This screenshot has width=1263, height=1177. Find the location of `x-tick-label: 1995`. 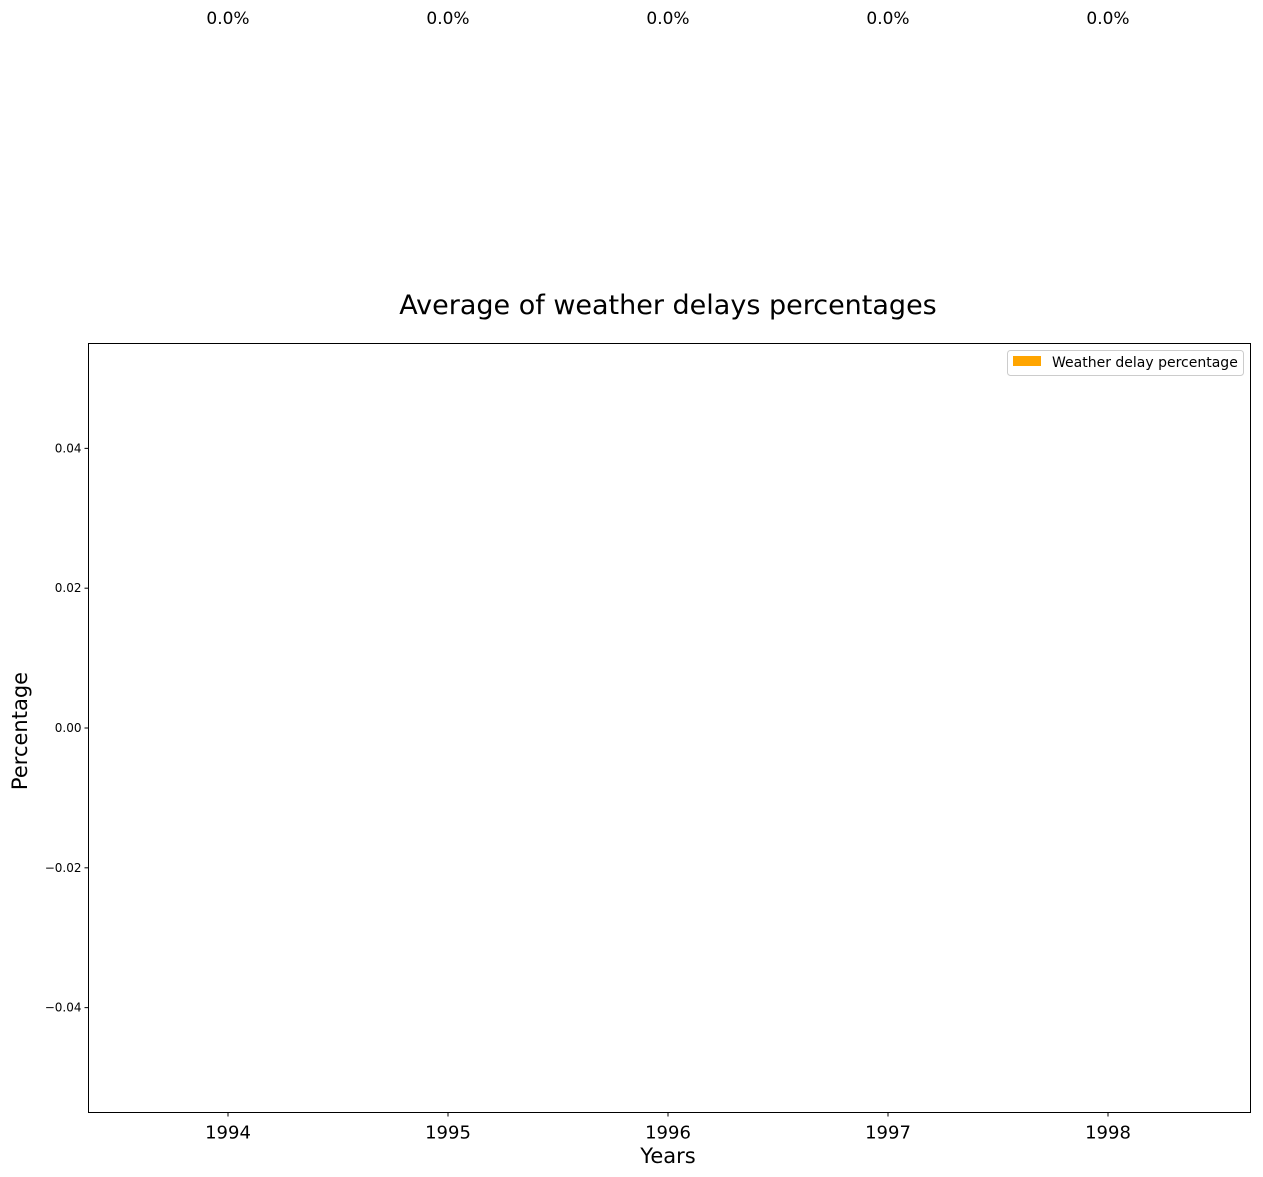

x-tick-label: 1995 is located at coordinates (448, 1133).